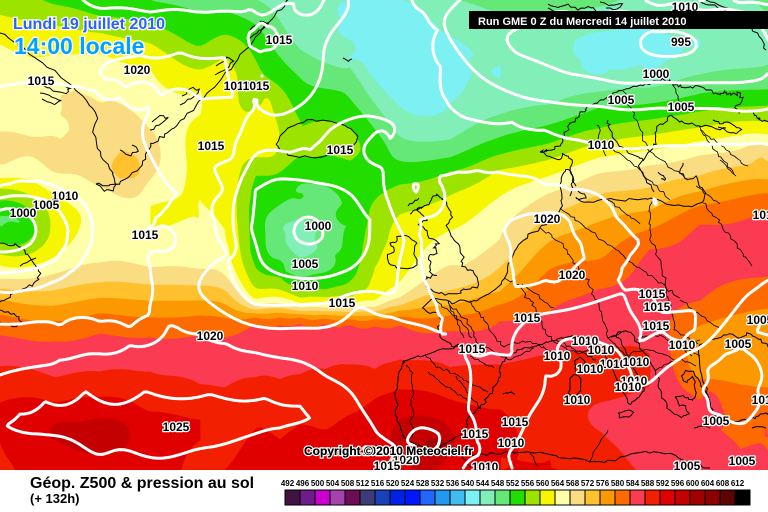 This screenshot has width=768, height=512. What do you see at coordinates (663, 483) in the screenshot?
I see `svg-text: 592` at bounding box center [663, 483].